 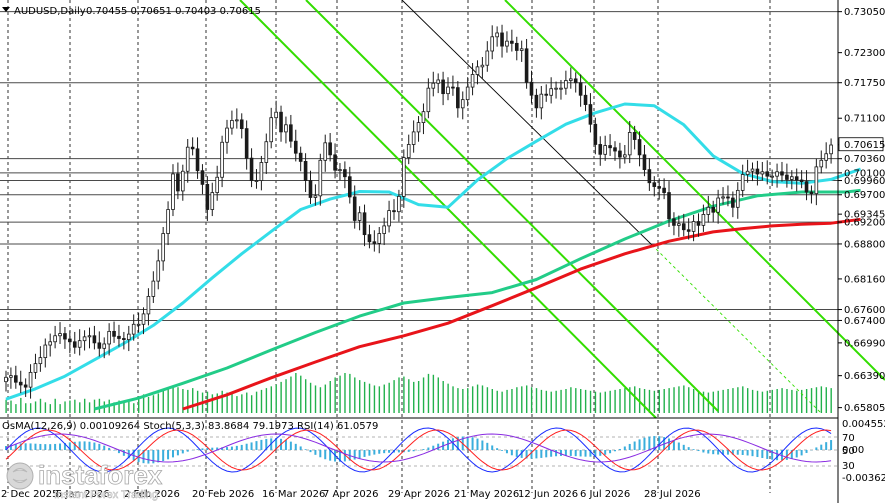 What do you see at coordinates (861, 195) in the screenshot?
I see `price-tick-7: 0.69700` at bounding box center [861, 195].